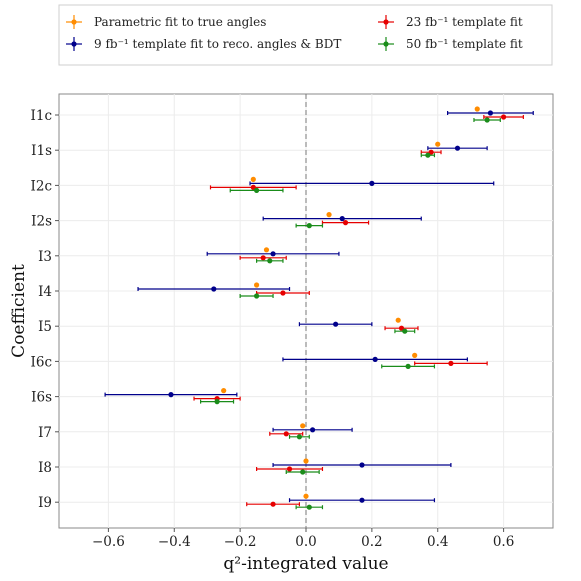 The width and height of the screenshot is (581, 581). Describe the element at coordinates (371, 542) in the screenshot. I see `x-tick-label: 0.2` at that location.